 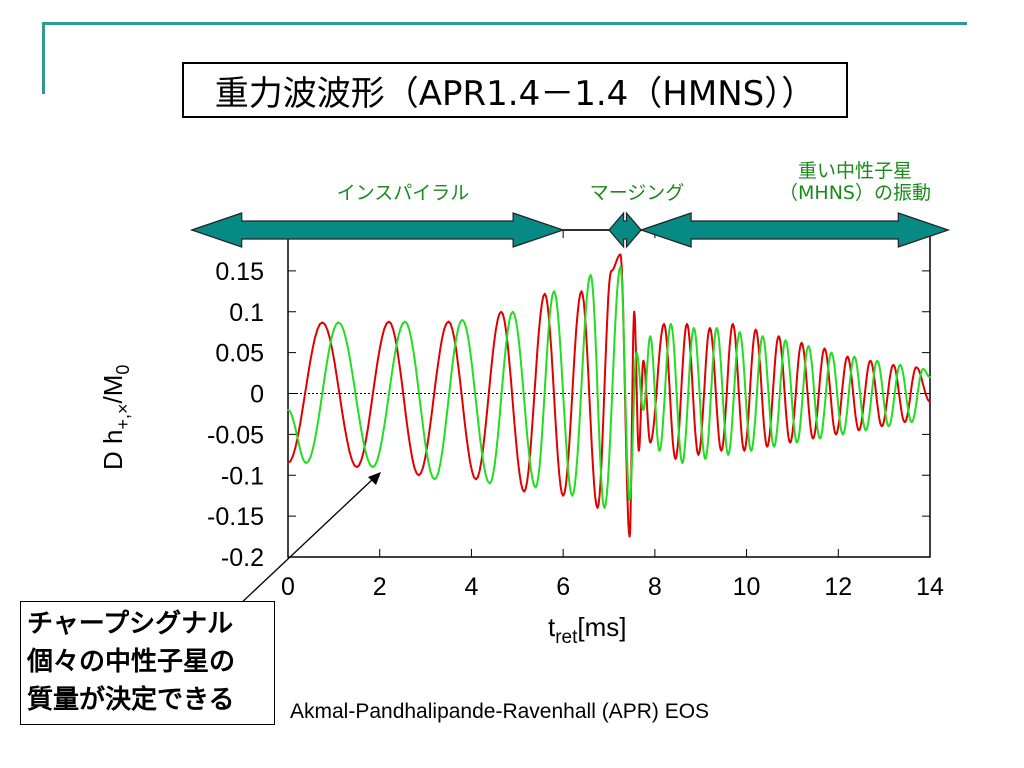 I want to click on y-axis-label-suffix: /M, so click(x=113, y=389).